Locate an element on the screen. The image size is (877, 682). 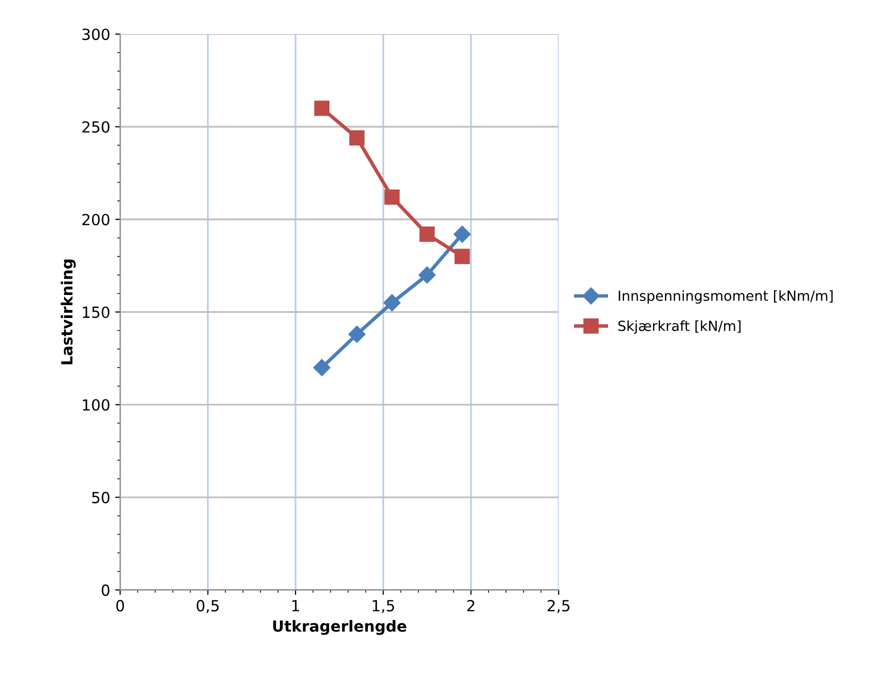
y-tick-label: 150 is located at coordinates (96, 312).